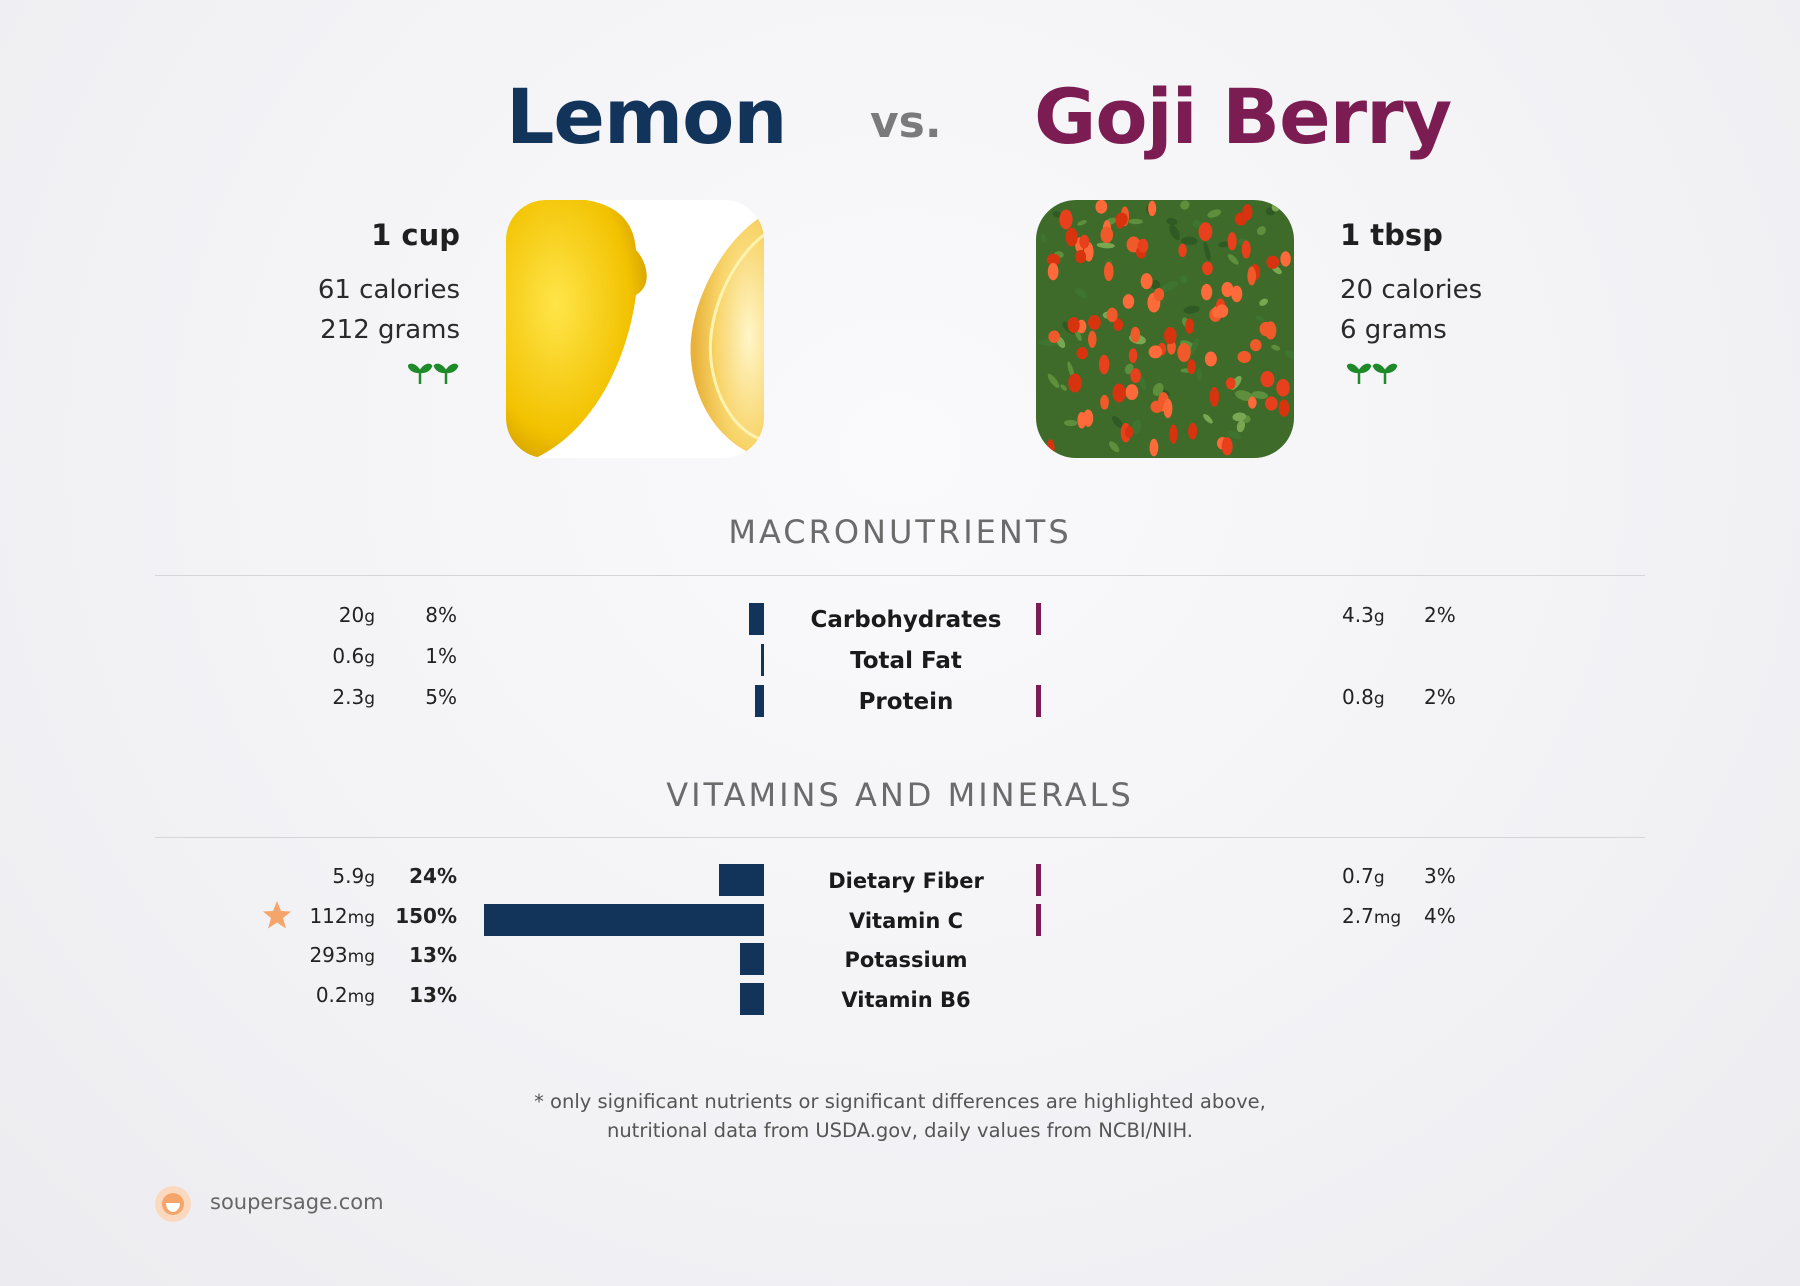  Describe the element at coordinates (1358, 615) in the screenshot. I see `amount-value: 4.3` at that location.